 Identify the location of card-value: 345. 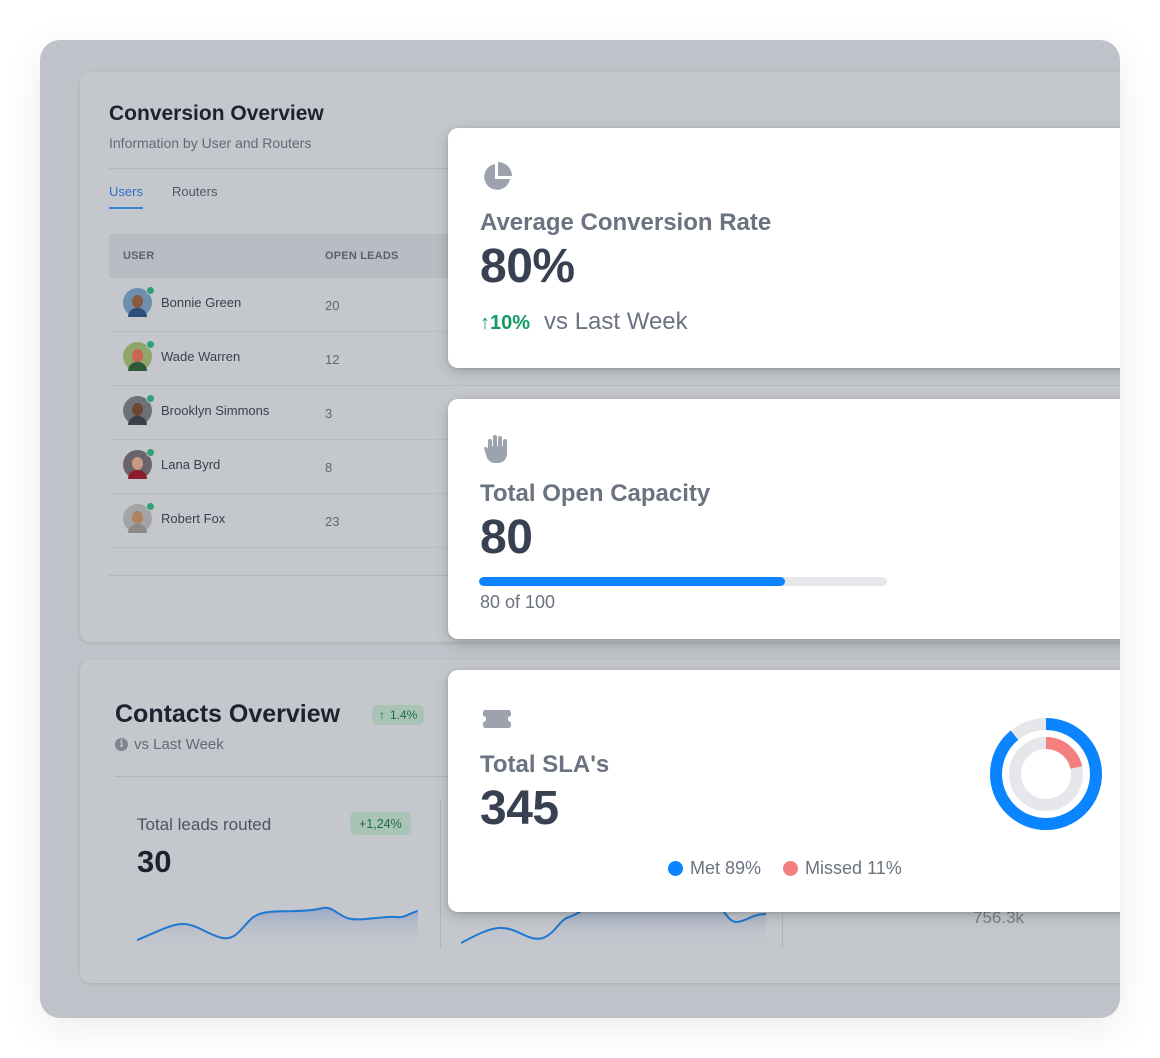
(519, 808).